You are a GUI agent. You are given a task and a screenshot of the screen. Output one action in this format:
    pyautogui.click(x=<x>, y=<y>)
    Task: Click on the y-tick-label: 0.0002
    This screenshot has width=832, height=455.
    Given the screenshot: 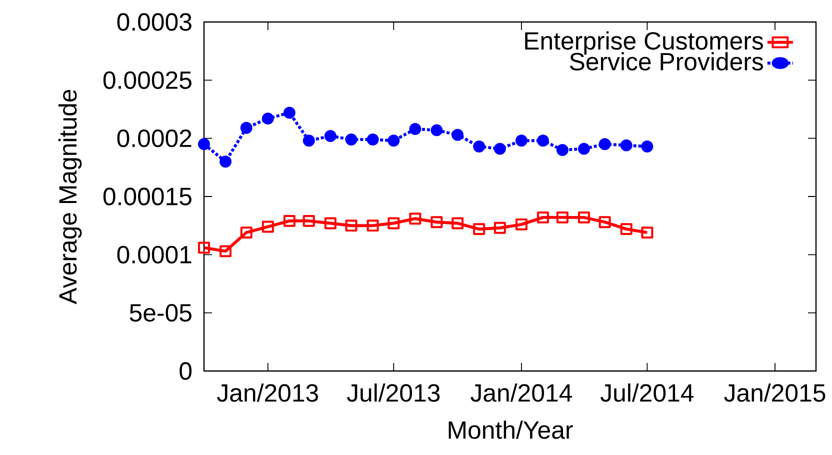 What is the action you would take?
    pyautogui.click(x=154, y=139)
    